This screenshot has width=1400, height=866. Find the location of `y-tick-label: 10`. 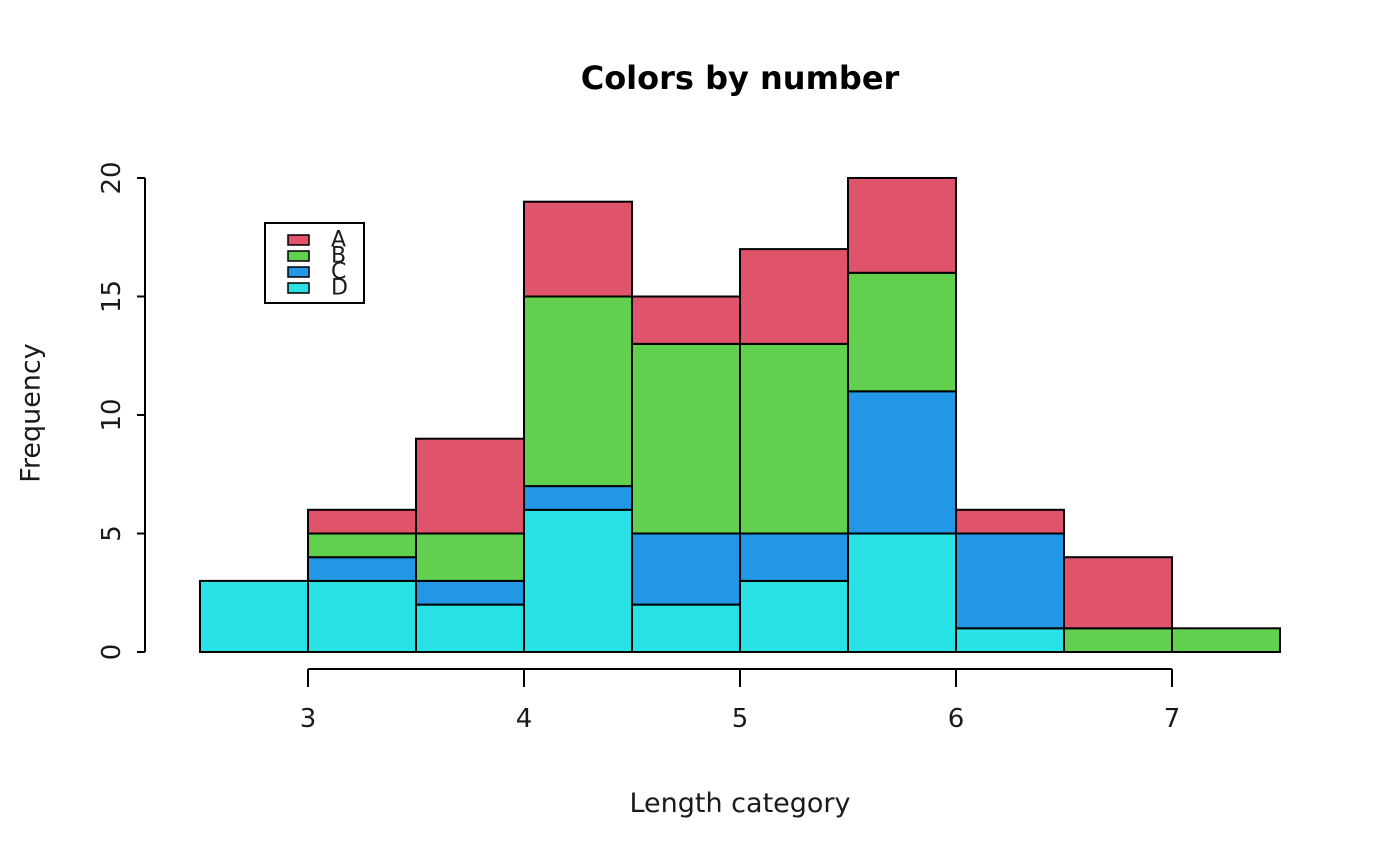

y-tick-label: 10 is located at coordinates (112, 414).